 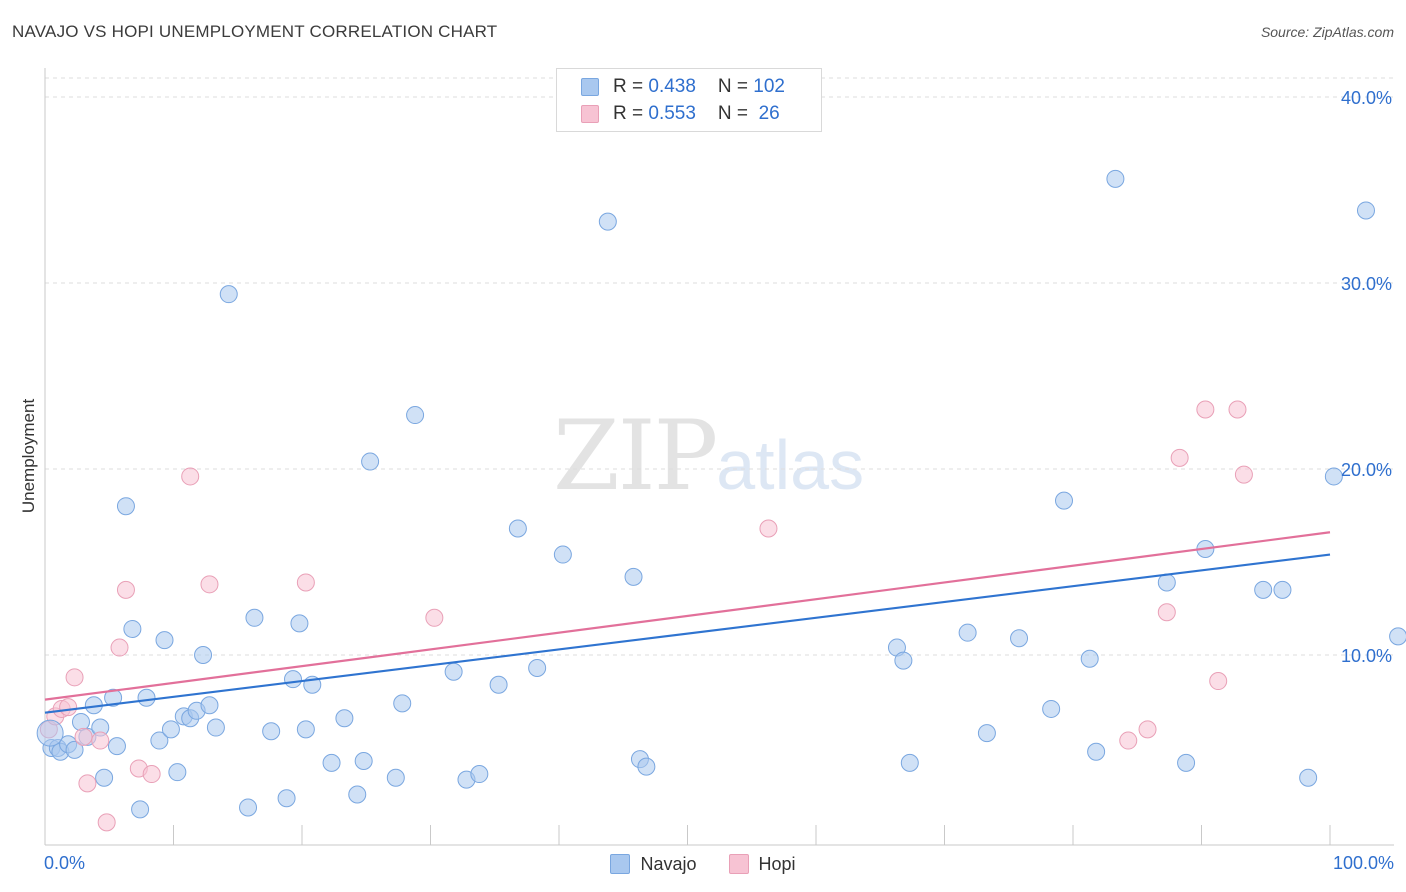 I want to click on legend-row-hopi: R = 0.553 N = 26, so click(x=680, y=114).